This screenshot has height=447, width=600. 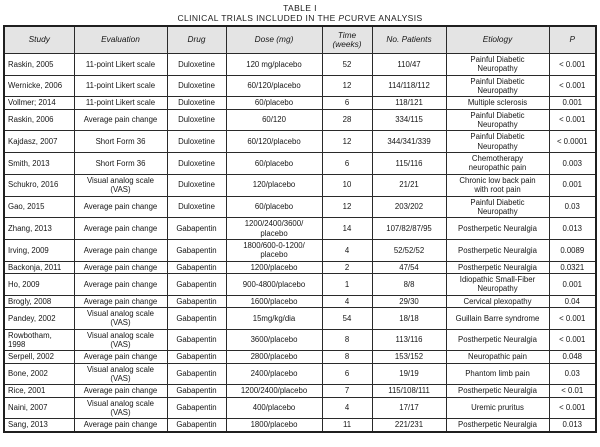 I want to click on cell-etiology: Neuropathic pain, so click(x=497, y=357).